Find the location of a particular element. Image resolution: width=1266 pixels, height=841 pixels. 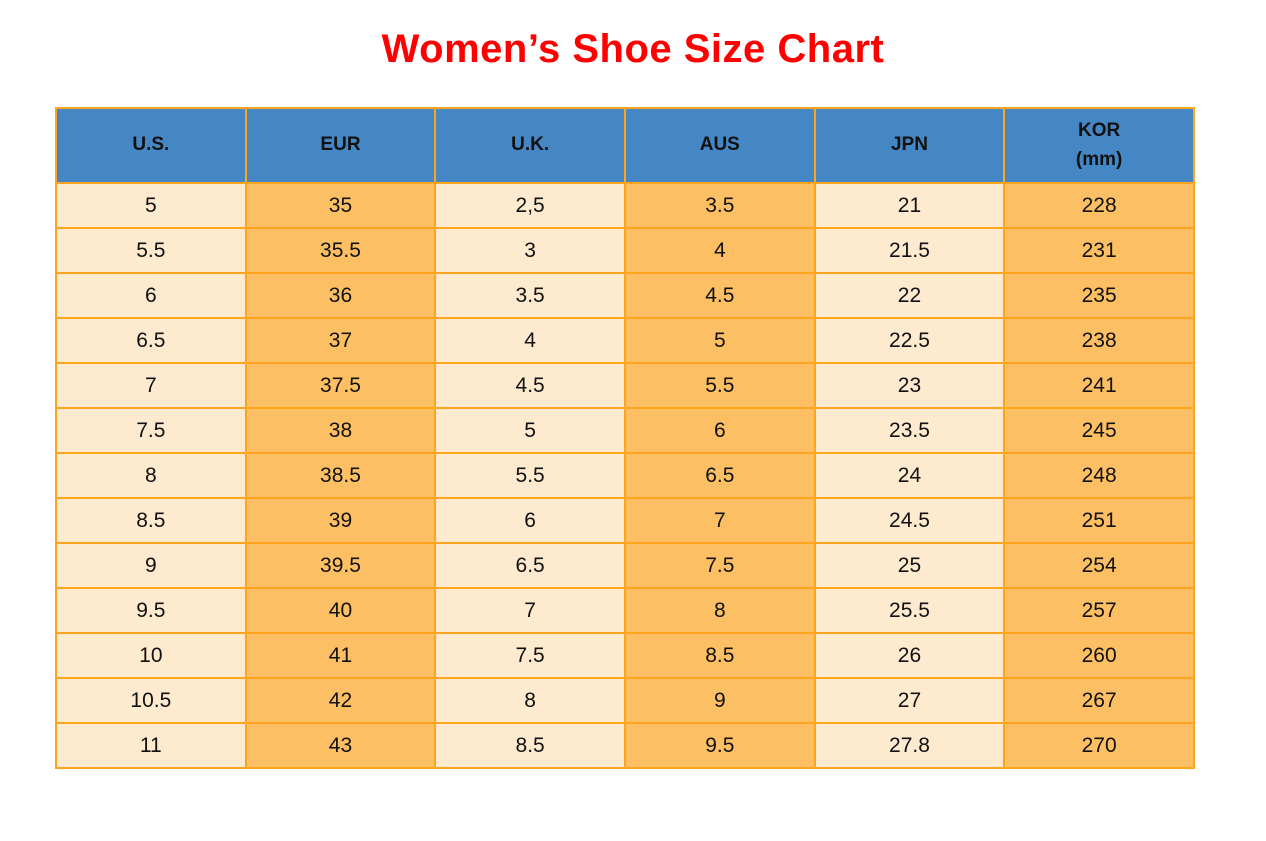

column-header-eur: EUR is located at coordinates (340, 145).